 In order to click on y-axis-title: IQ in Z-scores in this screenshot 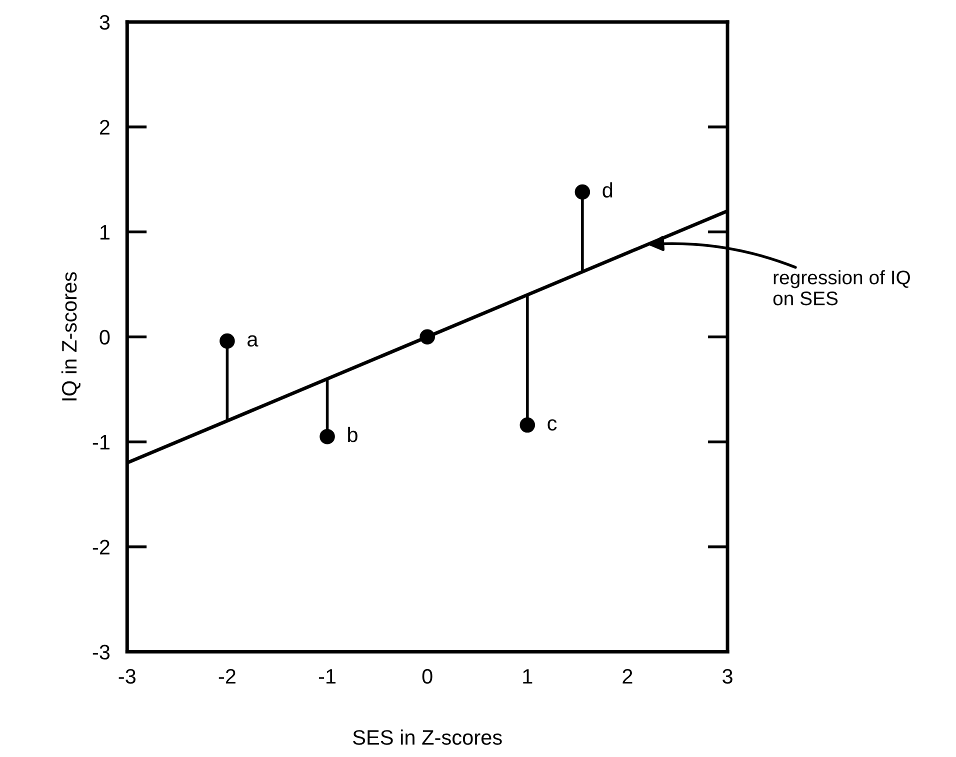, I will do `click(70, 336)`.